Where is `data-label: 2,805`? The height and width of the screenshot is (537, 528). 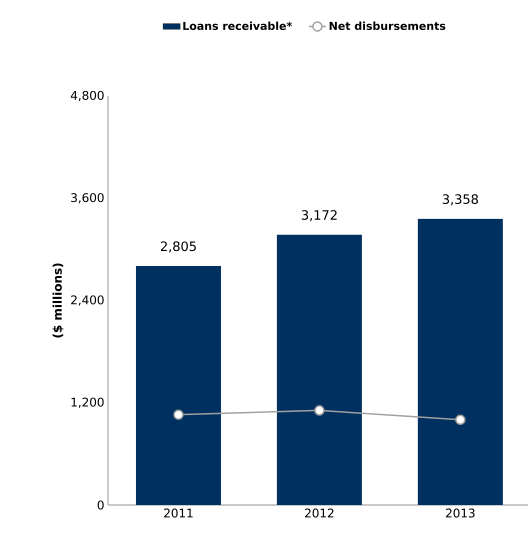
data-label: 2,805 is located at coordinates (178, 246).